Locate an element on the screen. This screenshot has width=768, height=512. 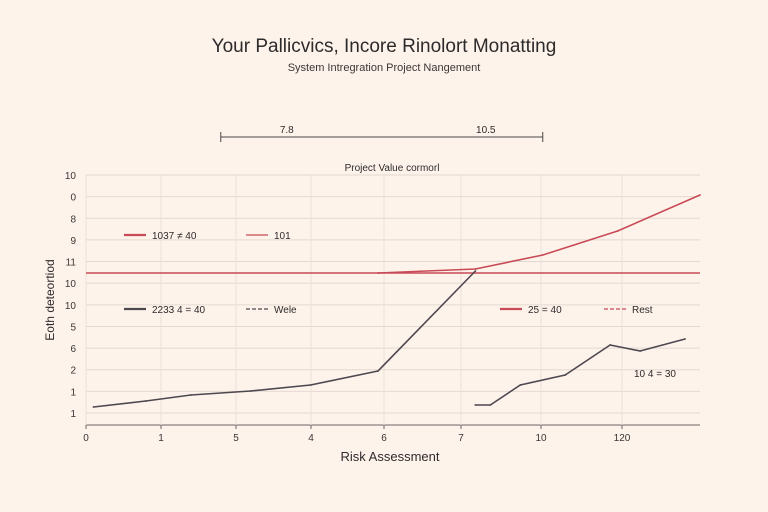
x-tick-label: 1 is located at coordinates (161, 438).